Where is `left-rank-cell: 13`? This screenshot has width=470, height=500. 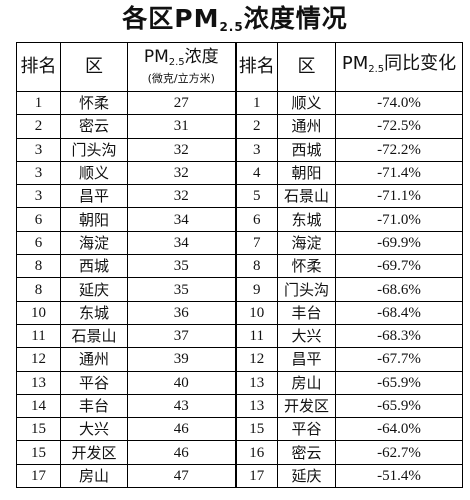 left-rank-cell: 13 is located at coordinates (38, 382).